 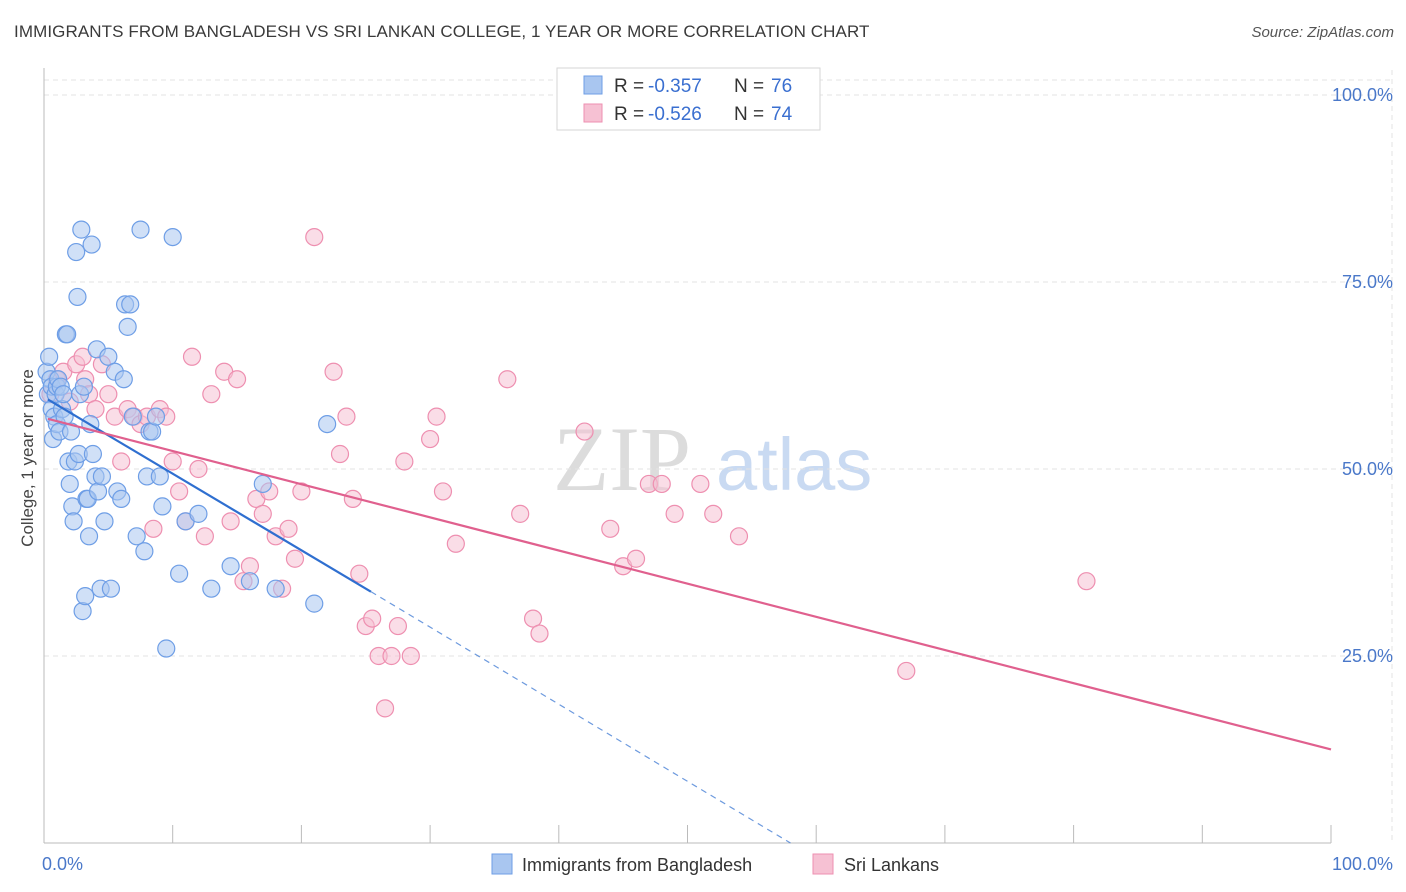 I want to click on y-tick-label-50: 50.0%, so click(x=1367, y=469).